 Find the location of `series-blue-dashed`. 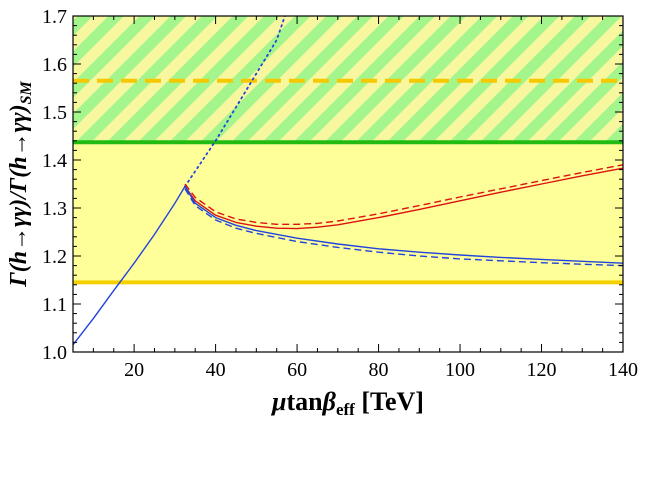

series-blue-dashed is located at coordinates (403, 227).